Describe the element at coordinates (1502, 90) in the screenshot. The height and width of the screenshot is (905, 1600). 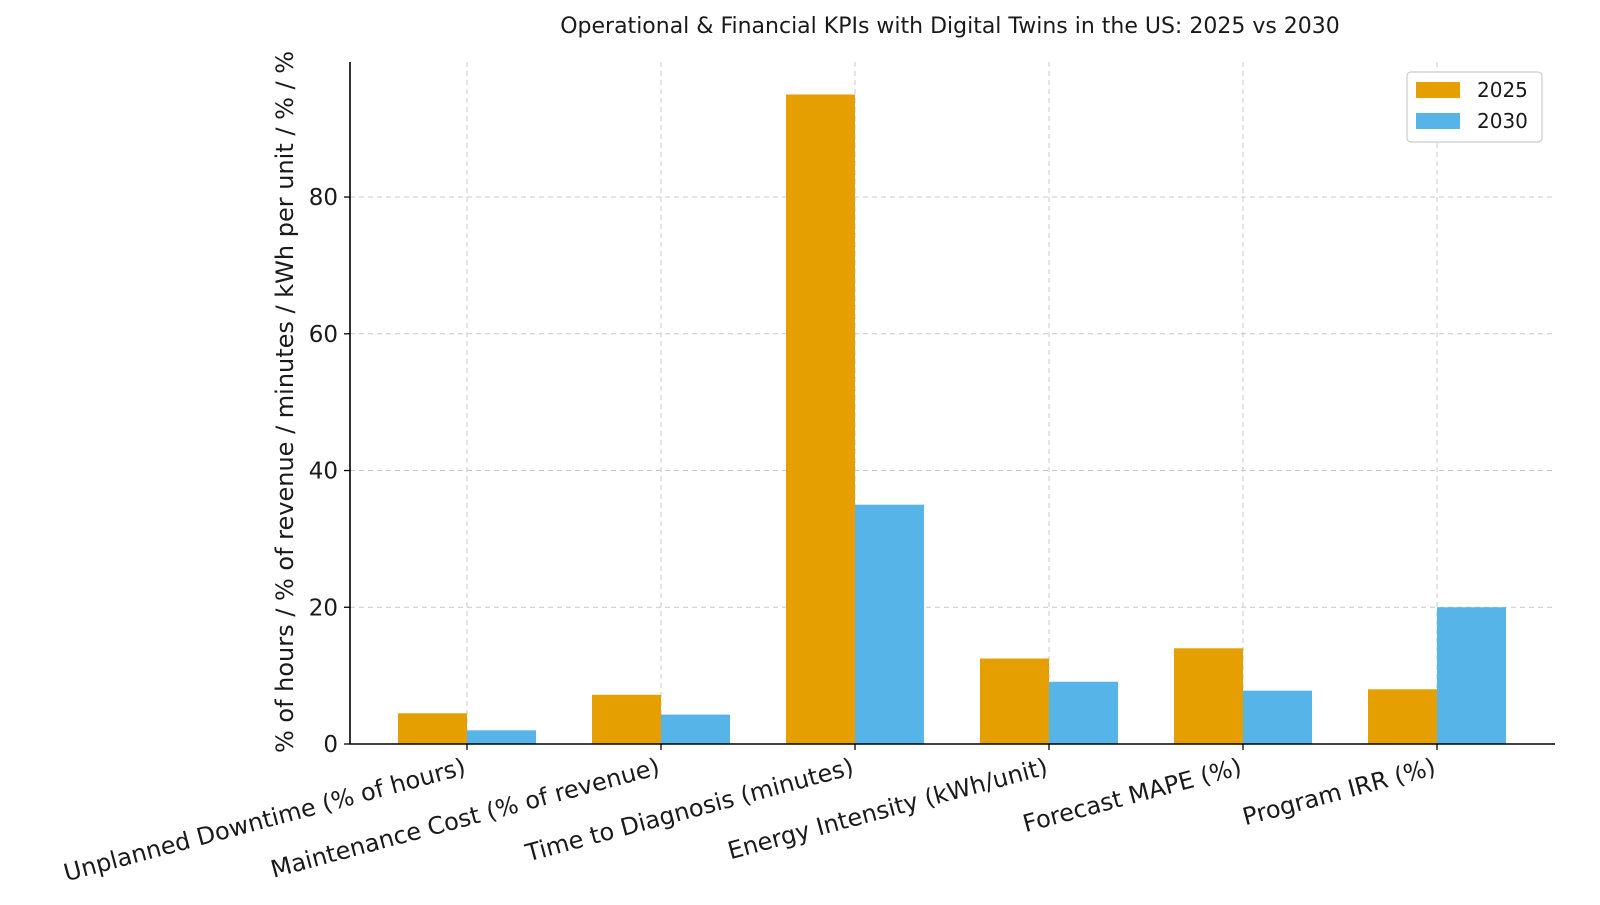
I see `legend-label-2025: 2025` at that location.